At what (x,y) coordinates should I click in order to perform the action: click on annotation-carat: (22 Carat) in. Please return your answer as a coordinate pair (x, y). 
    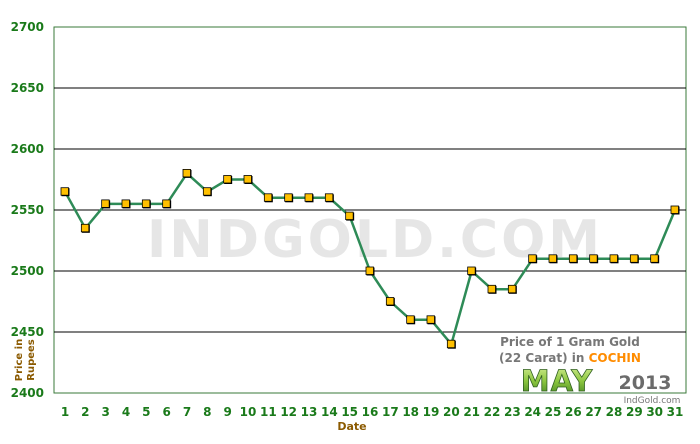
    Looking at the image, I should click on (544, 358).